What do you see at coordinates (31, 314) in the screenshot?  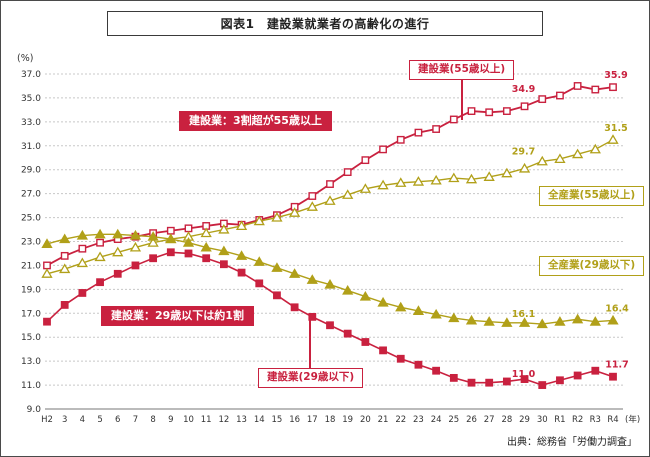 I see `svg-text: 17.0` at bounding box center [31, 314].